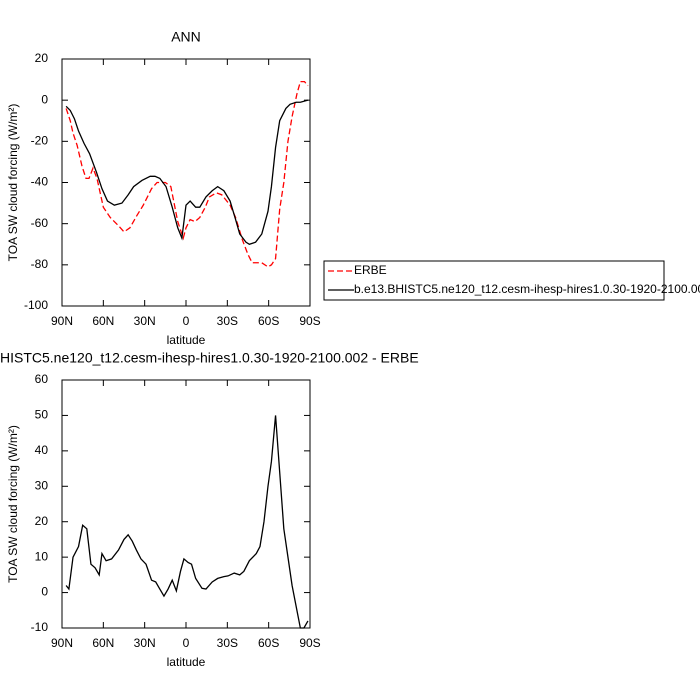 This screenshot has height=700, width=700. What do you see at coordinates (40, 141) in the screenshot?
I see `y-tick-label: -20` at bounding box center [40, 141].